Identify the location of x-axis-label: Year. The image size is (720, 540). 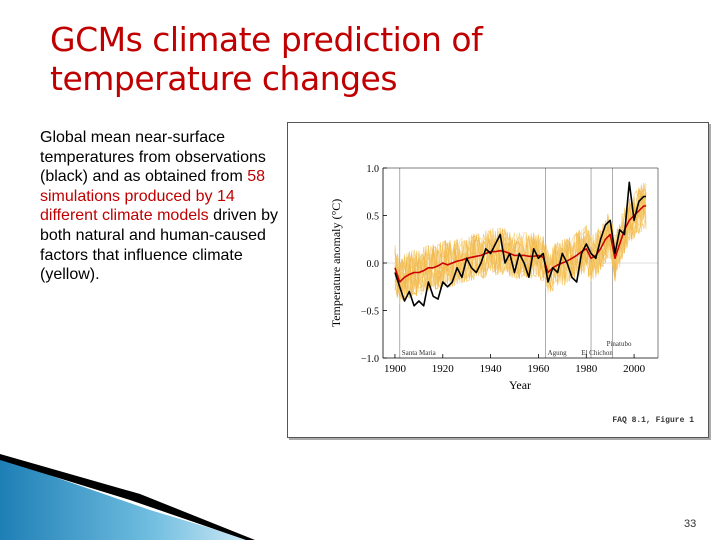
(520, 385).